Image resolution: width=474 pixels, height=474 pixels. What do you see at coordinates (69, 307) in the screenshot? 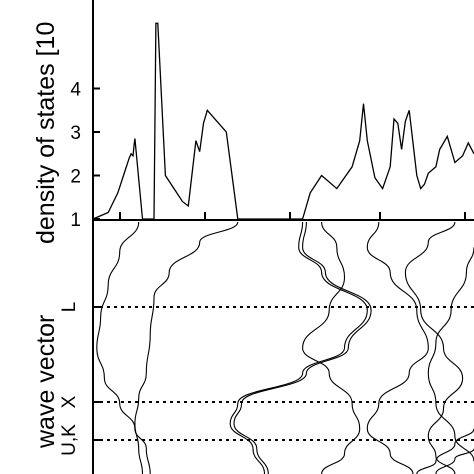
I see `wave-vector-tick-label: L` at bounding box center [69, 307].